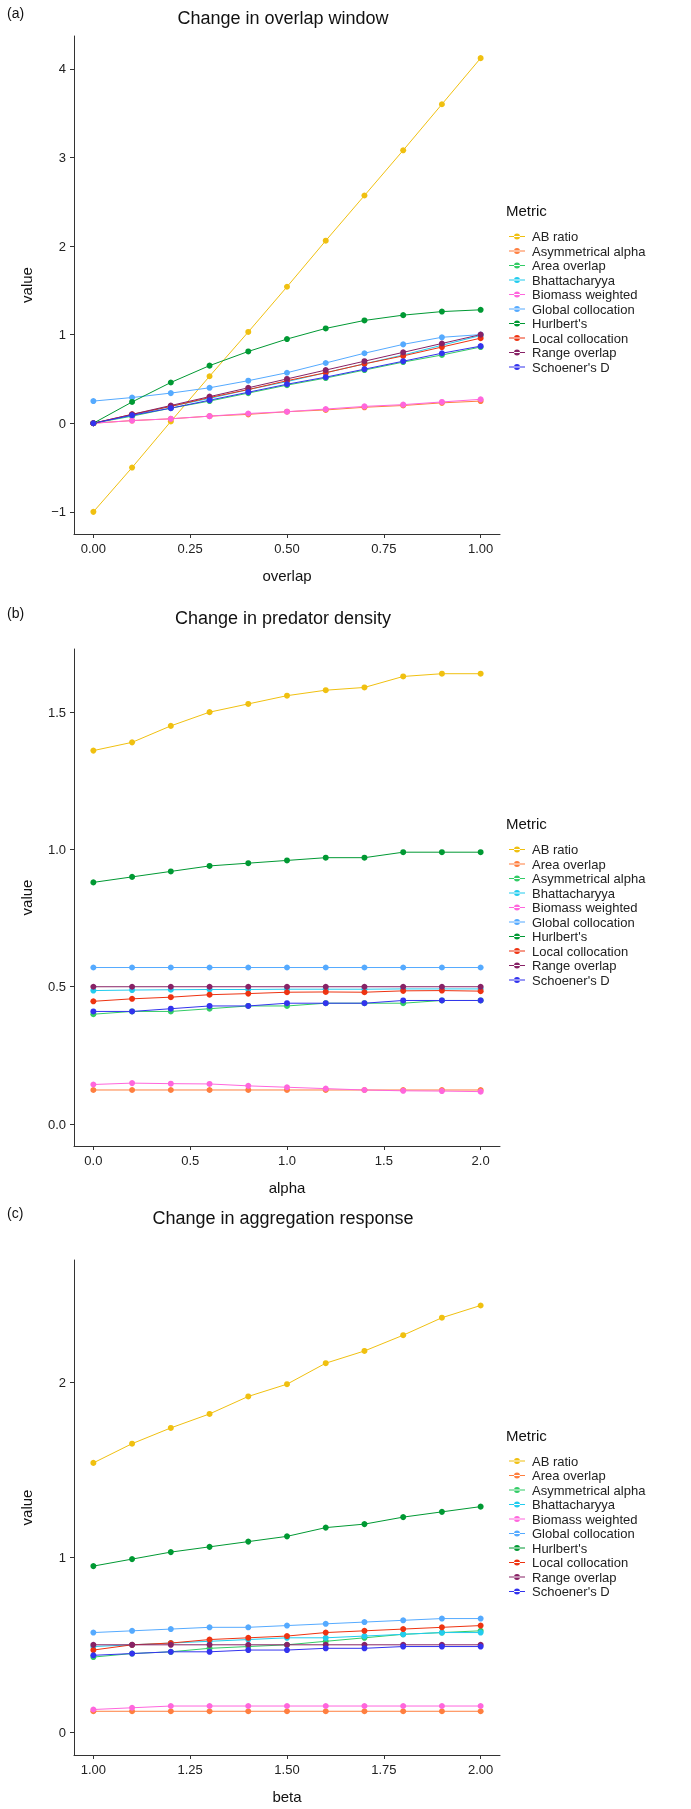 This screenshot has height=1809, width=691. I want to click on x-axis-title: alpha, so click(287, 1187).